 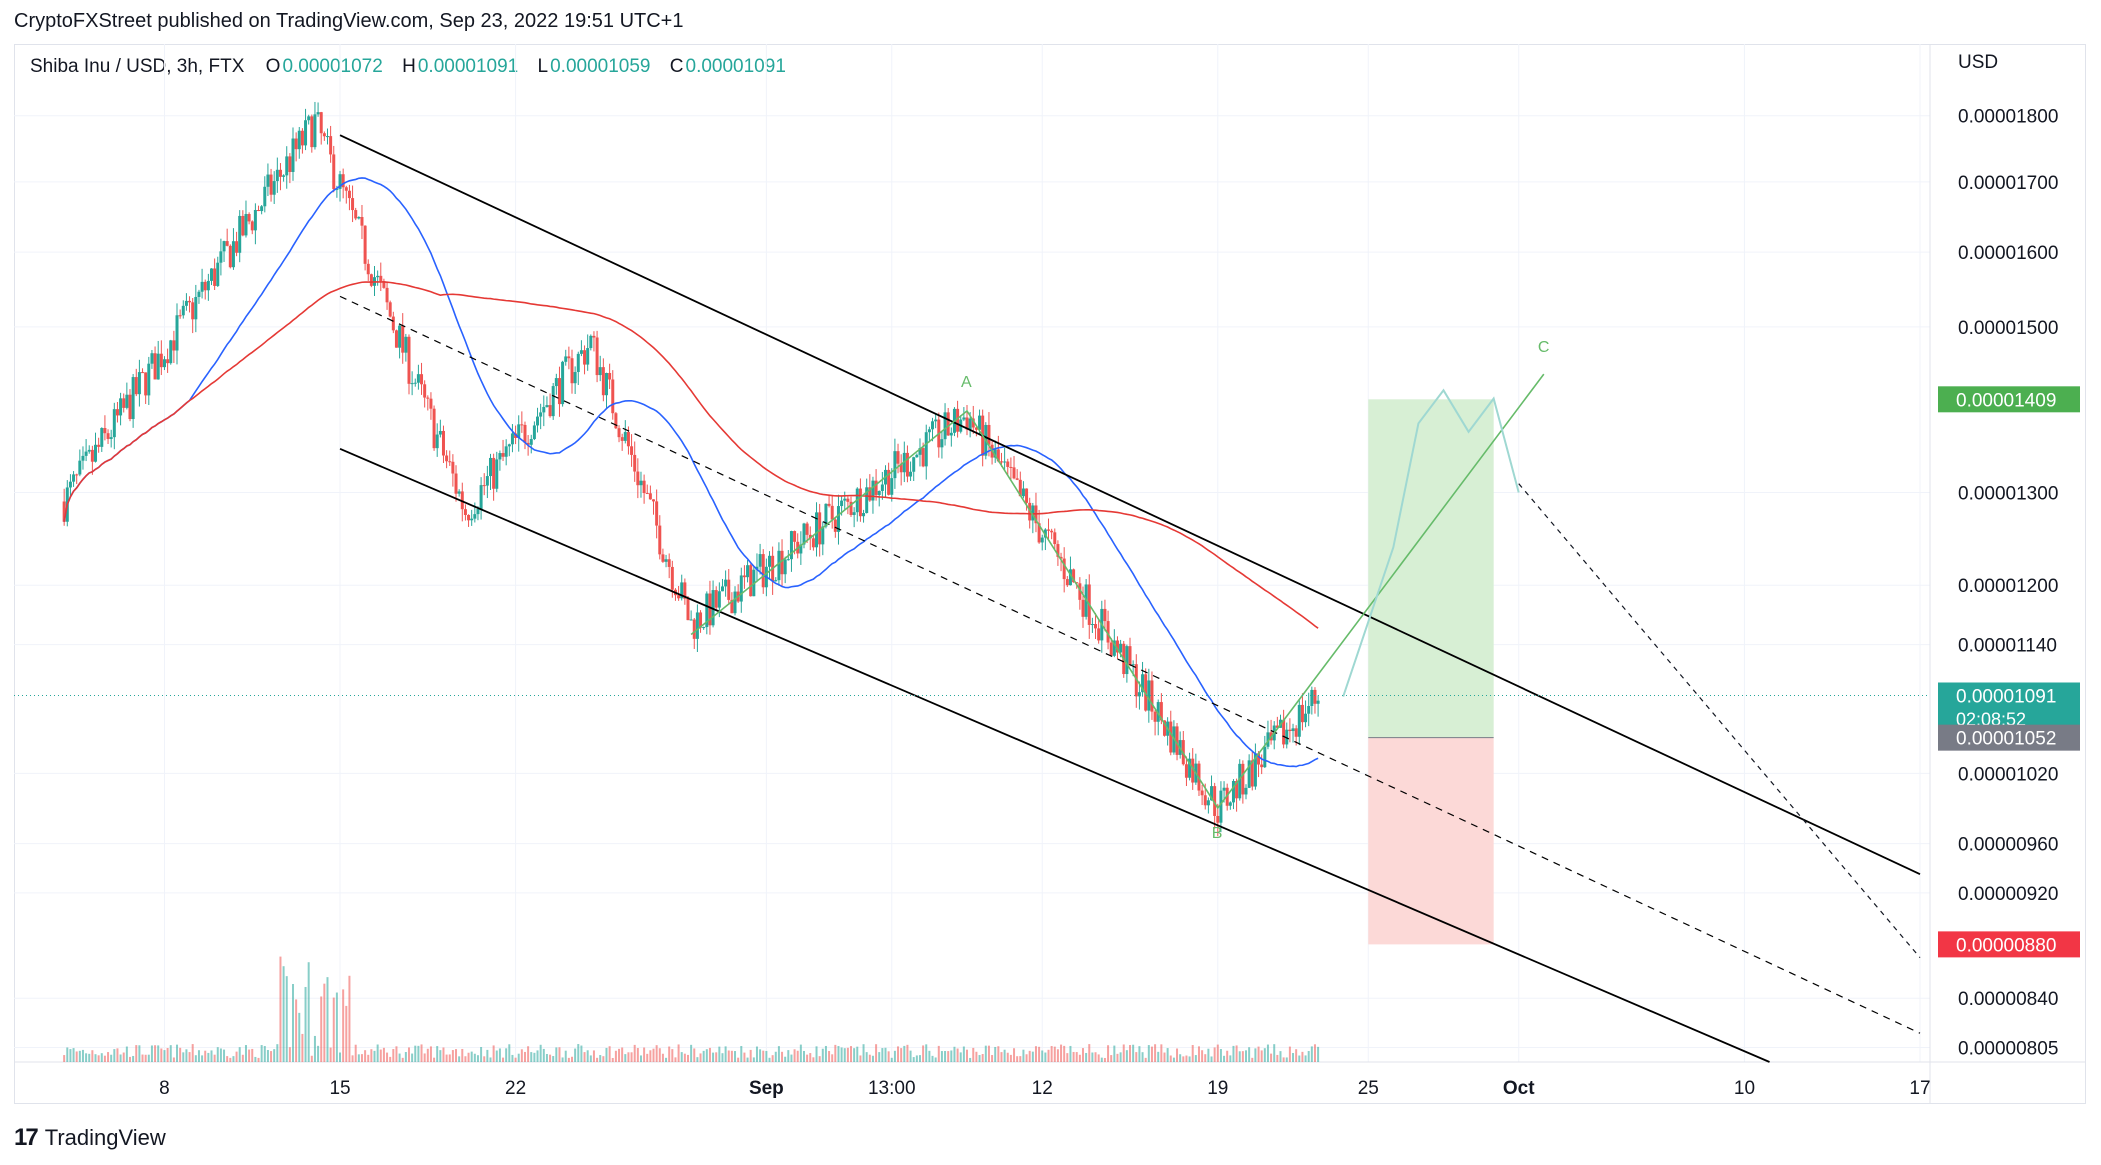 I want to click on tradingview-logo: 17 TradingView, so click(x=90, y=1138).